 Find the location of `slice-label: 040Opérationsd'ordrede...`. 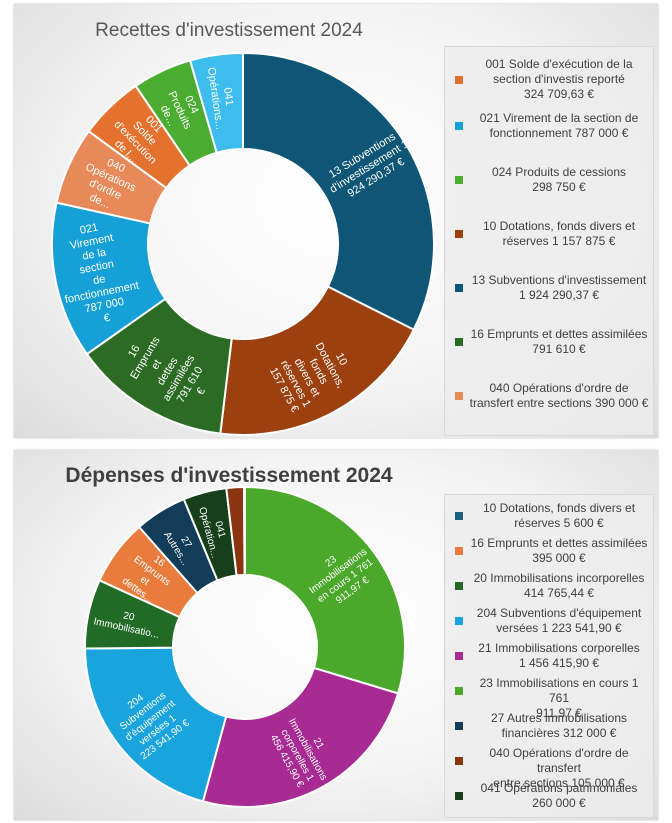

slice-label: 040Opérationsd'ordrede... is located at coordinates (108, 183).